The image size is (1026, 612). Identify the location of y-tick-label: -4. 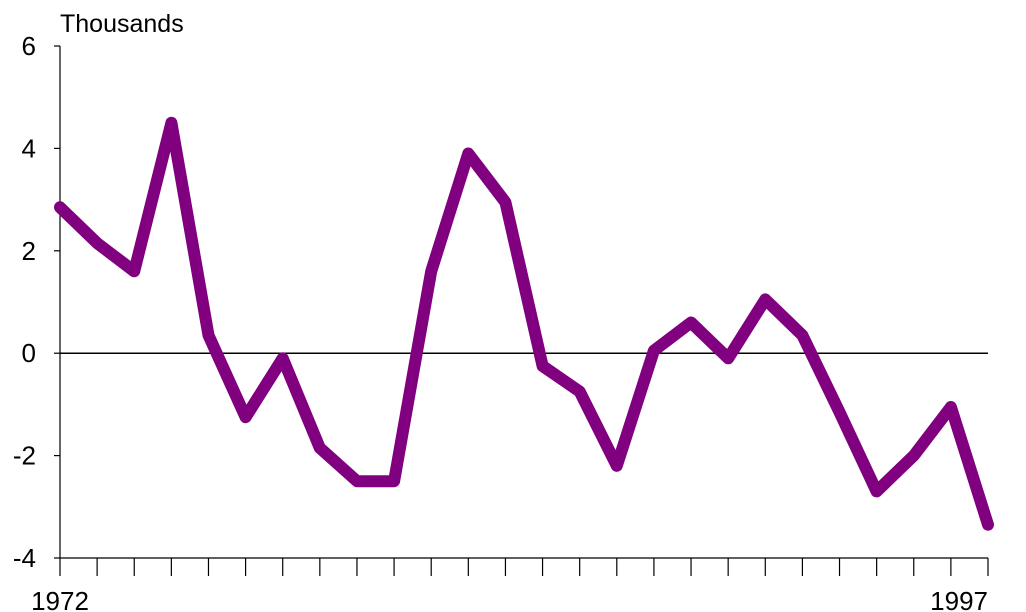
(24, 558).